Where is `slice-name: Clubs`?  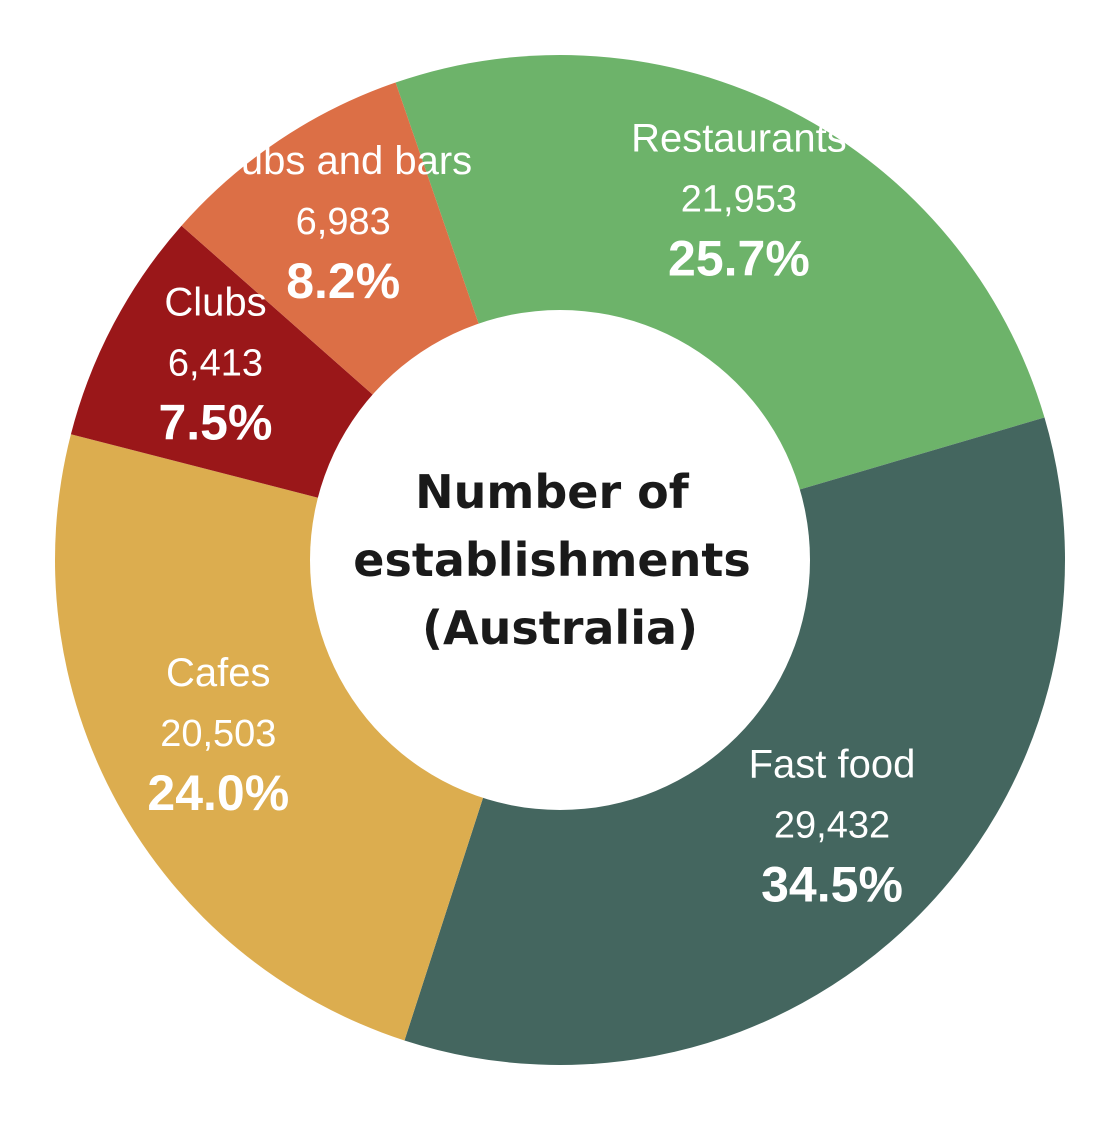
slice-name: Clubs is located at coordinates (215, 302).